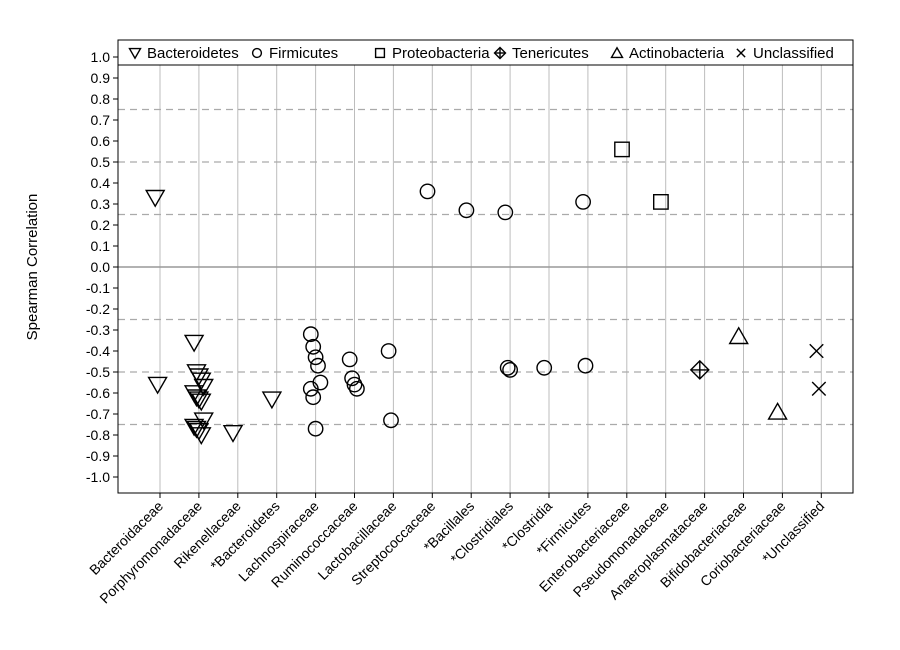 The image size is (900, 650). I want to click on y-tick-label: 0.8, so click(101, 99).